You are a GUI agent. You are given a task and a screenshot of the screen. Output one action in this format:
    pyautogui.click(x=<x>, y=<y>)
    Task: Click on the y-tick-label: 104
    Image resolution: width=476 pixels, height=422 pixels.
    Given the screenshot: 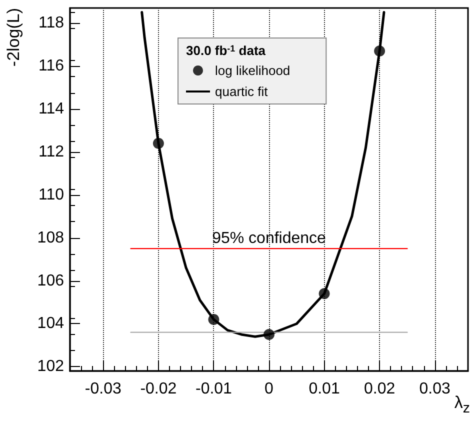 What is the action you would take?
    pyautogui.click(x=50, y=323)
    